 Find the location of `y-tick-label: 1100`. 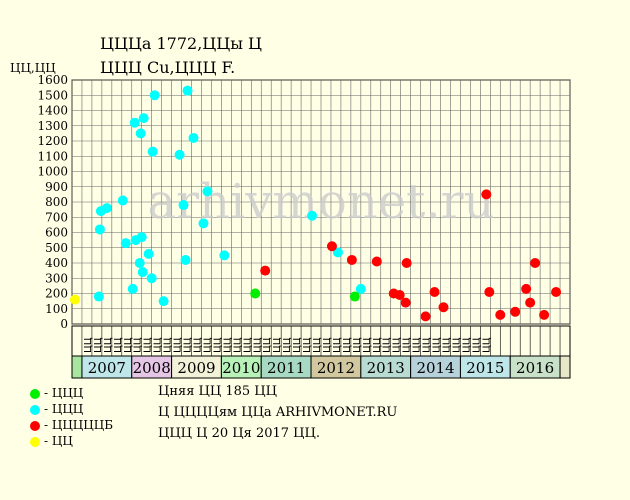

y-tick-label: 1100 is located at coordinates (52, 156).